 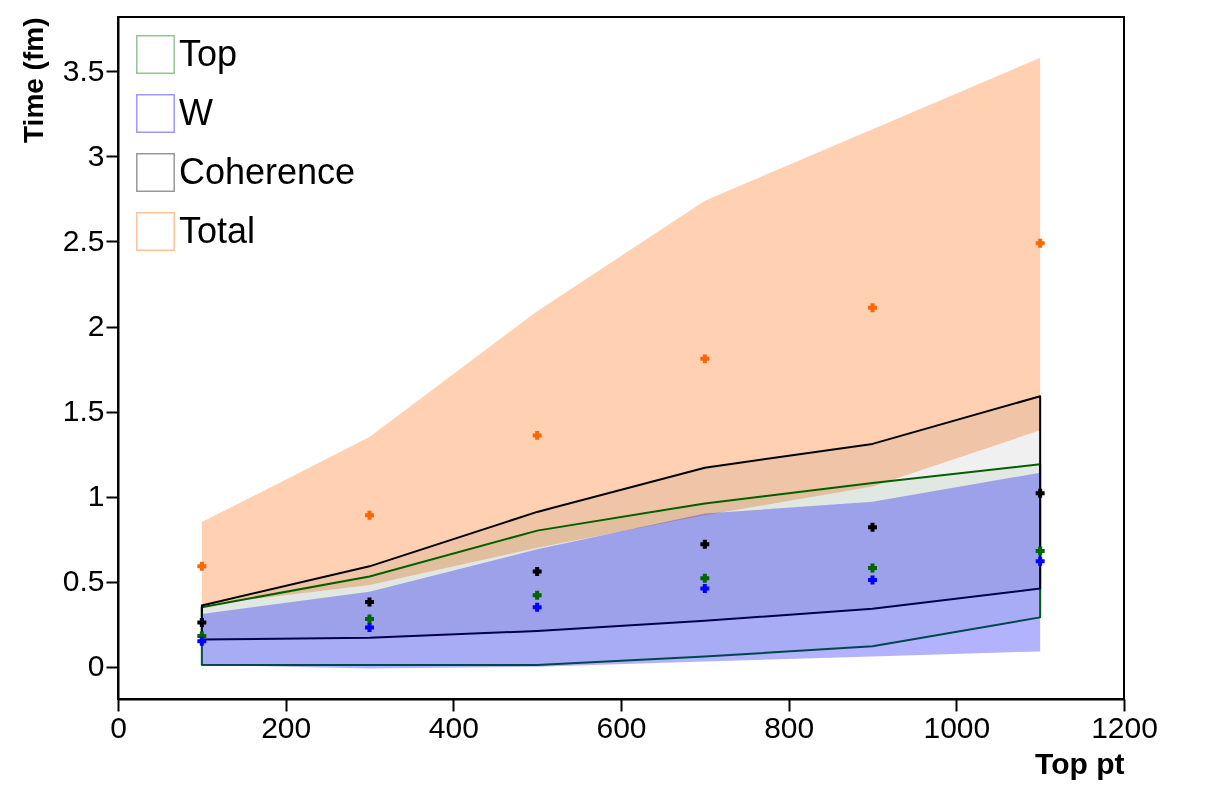 I want to click on y-tick-label: 0.5, so click(x=83, y=581).